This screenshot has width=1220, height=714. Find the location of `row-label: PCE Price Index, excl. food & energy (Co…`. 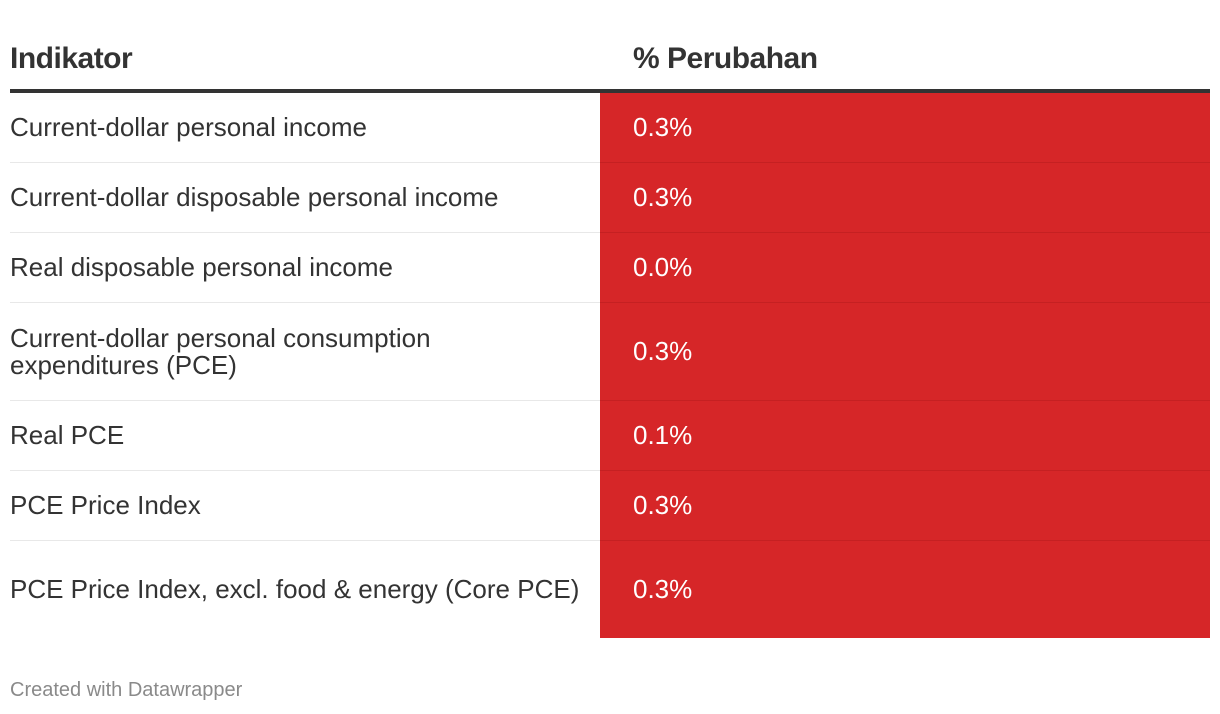

row-label: PCE Price Index, excl. food & energy (Co… is located at coordinates (295, 589).